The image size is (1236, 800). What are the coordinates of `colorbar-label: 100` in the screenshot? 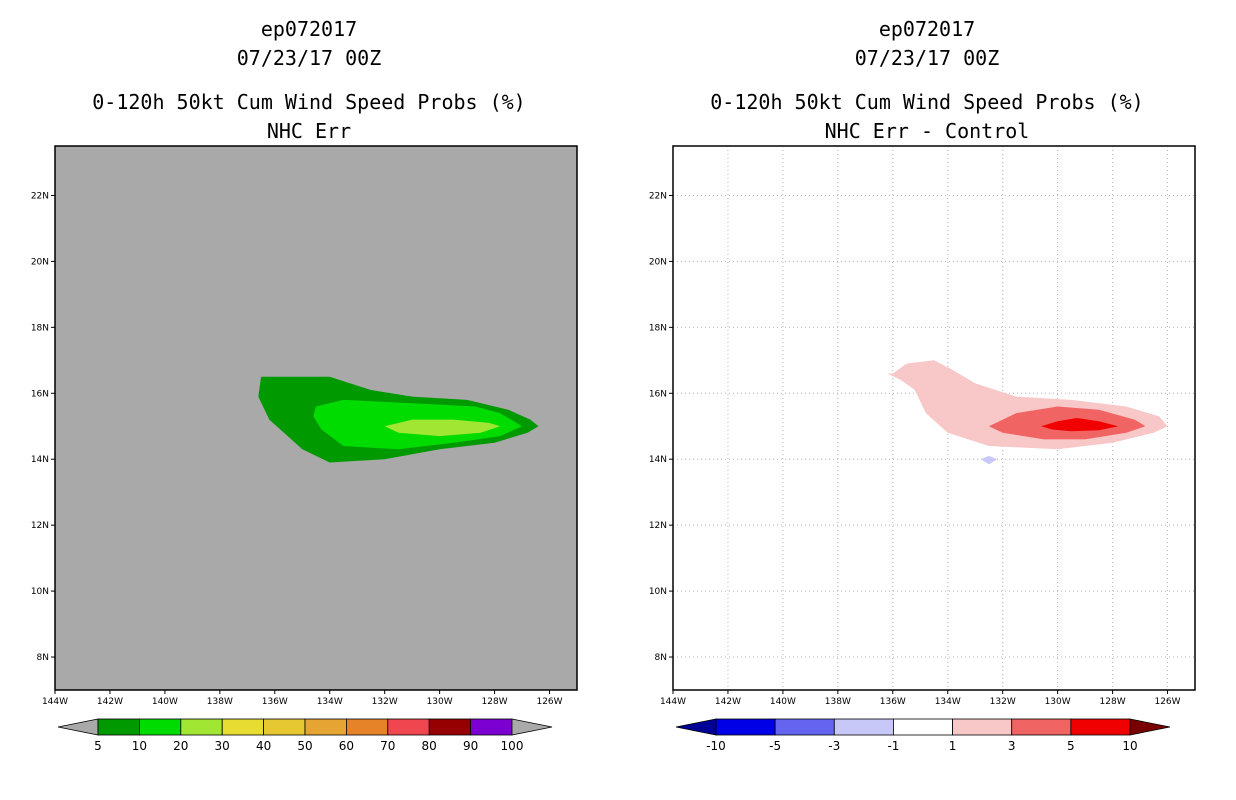 It's located at (512, 746).